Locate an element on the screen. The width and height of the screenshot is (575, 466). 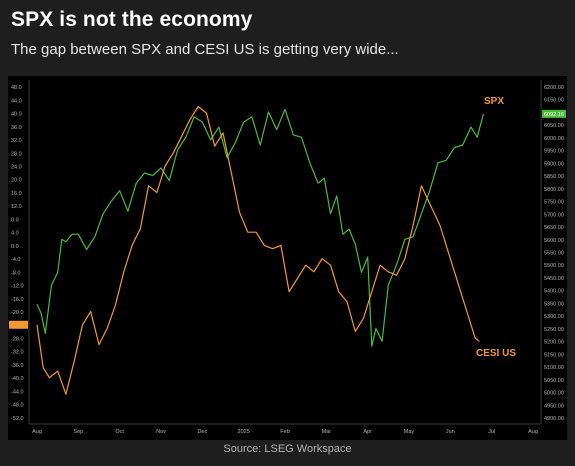
x-axis-tick-label: 2025 is located at coordinates (244, 432).